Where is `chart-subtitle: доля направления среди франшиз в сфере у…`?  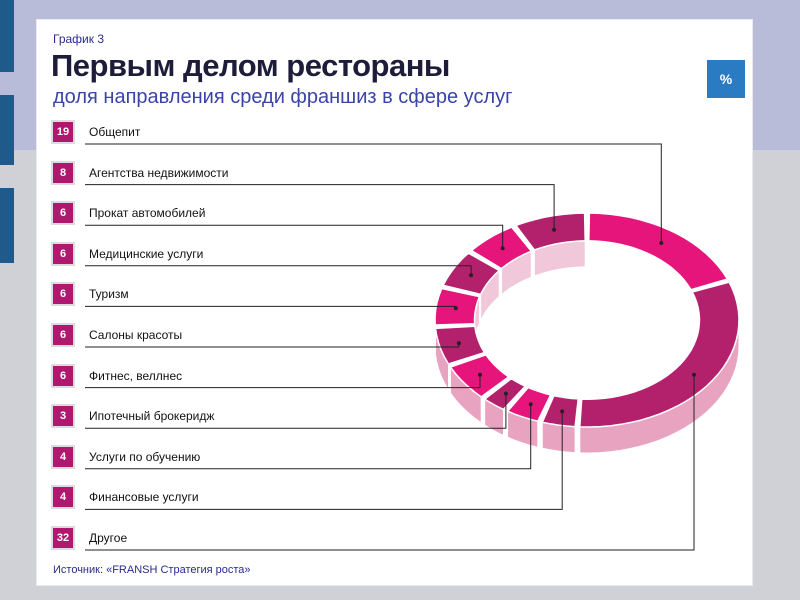 chart-subtitle: доля направления среди франшиз в сфере у… is located at coordinates (283, 97).